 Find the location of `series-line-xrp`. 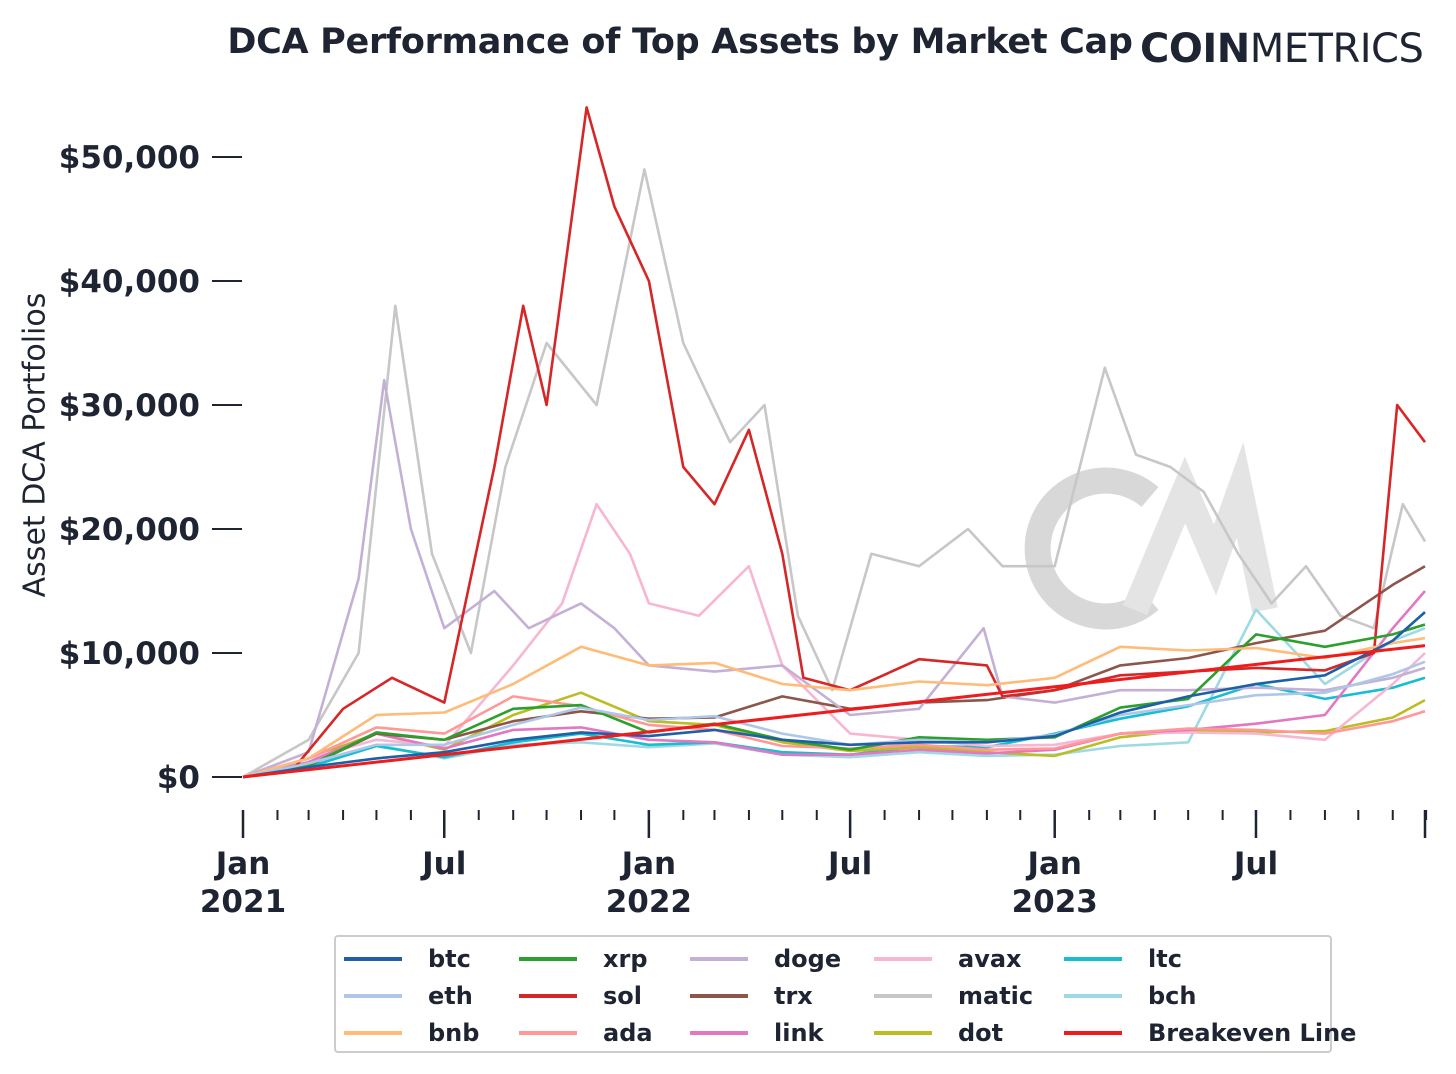

series-line-xrp is located at coordinates (834, 701).